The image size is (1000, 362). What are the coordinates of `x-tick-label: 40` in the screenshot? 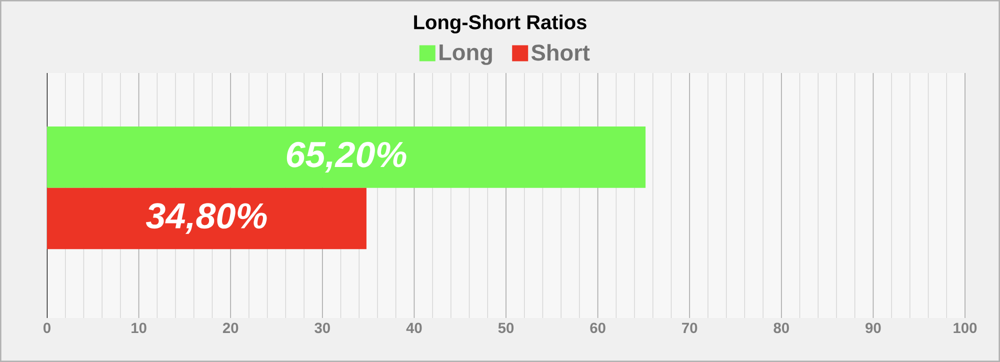 It's located at (414, 328).